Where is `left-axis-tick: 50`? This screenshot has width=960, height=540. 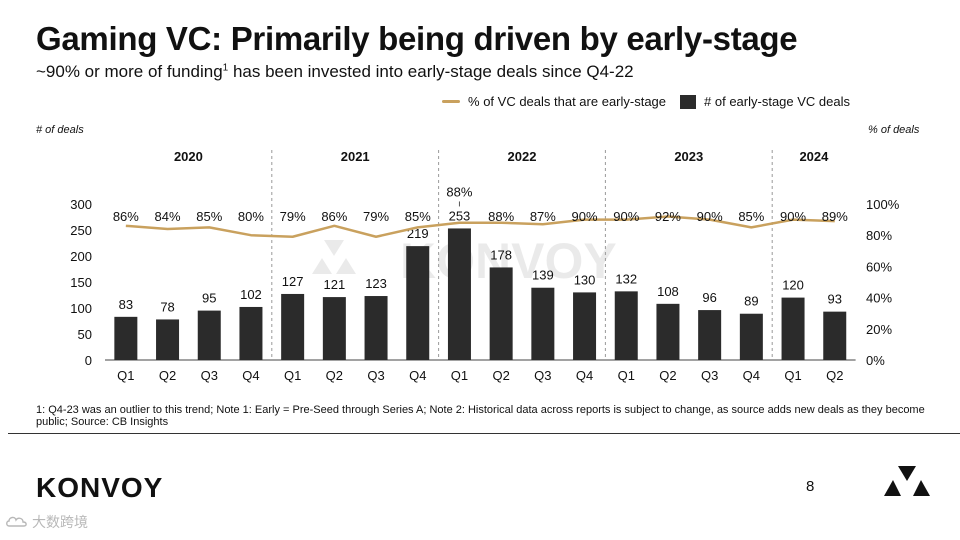
left-axis-tick: 50 is located at coordinates (85, 334).